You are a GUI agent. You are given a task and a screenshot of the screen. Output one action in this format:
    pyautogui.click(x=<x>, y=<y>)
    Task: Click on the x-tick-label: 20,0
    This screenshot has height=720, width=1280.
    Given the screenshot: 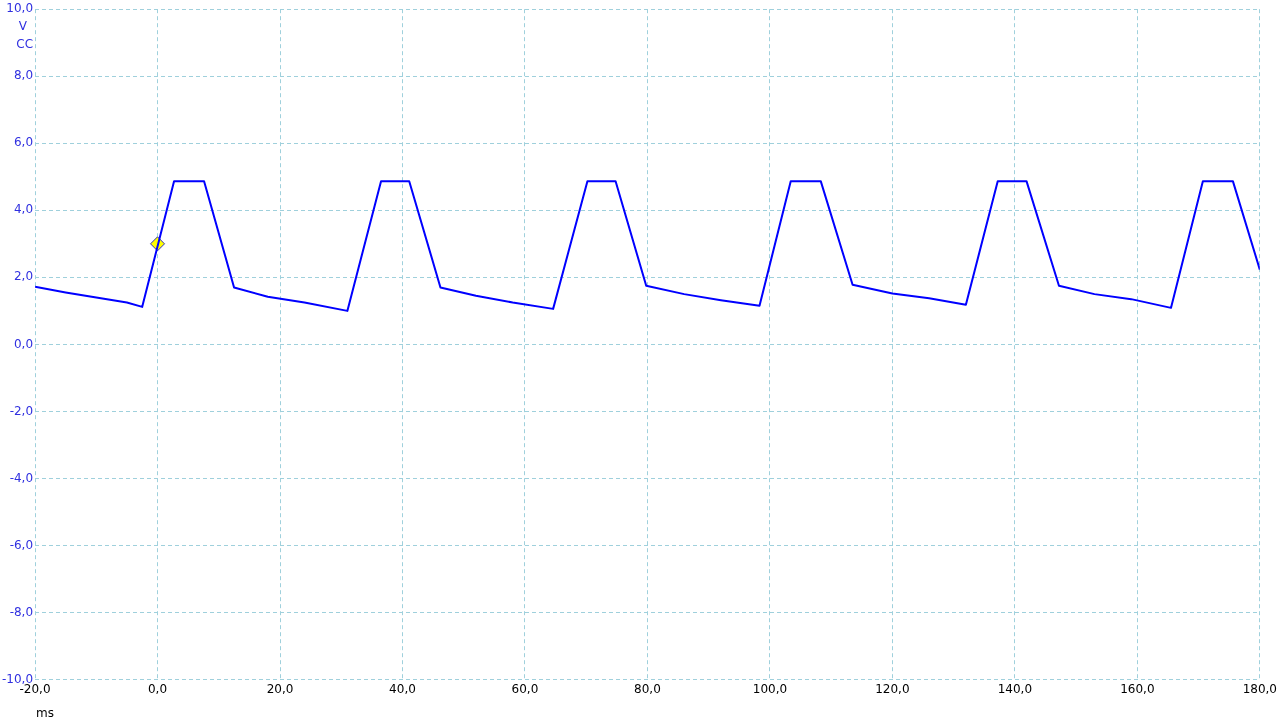 What is the action you would take?
    pyautogui.click(x=280, y=688)
    